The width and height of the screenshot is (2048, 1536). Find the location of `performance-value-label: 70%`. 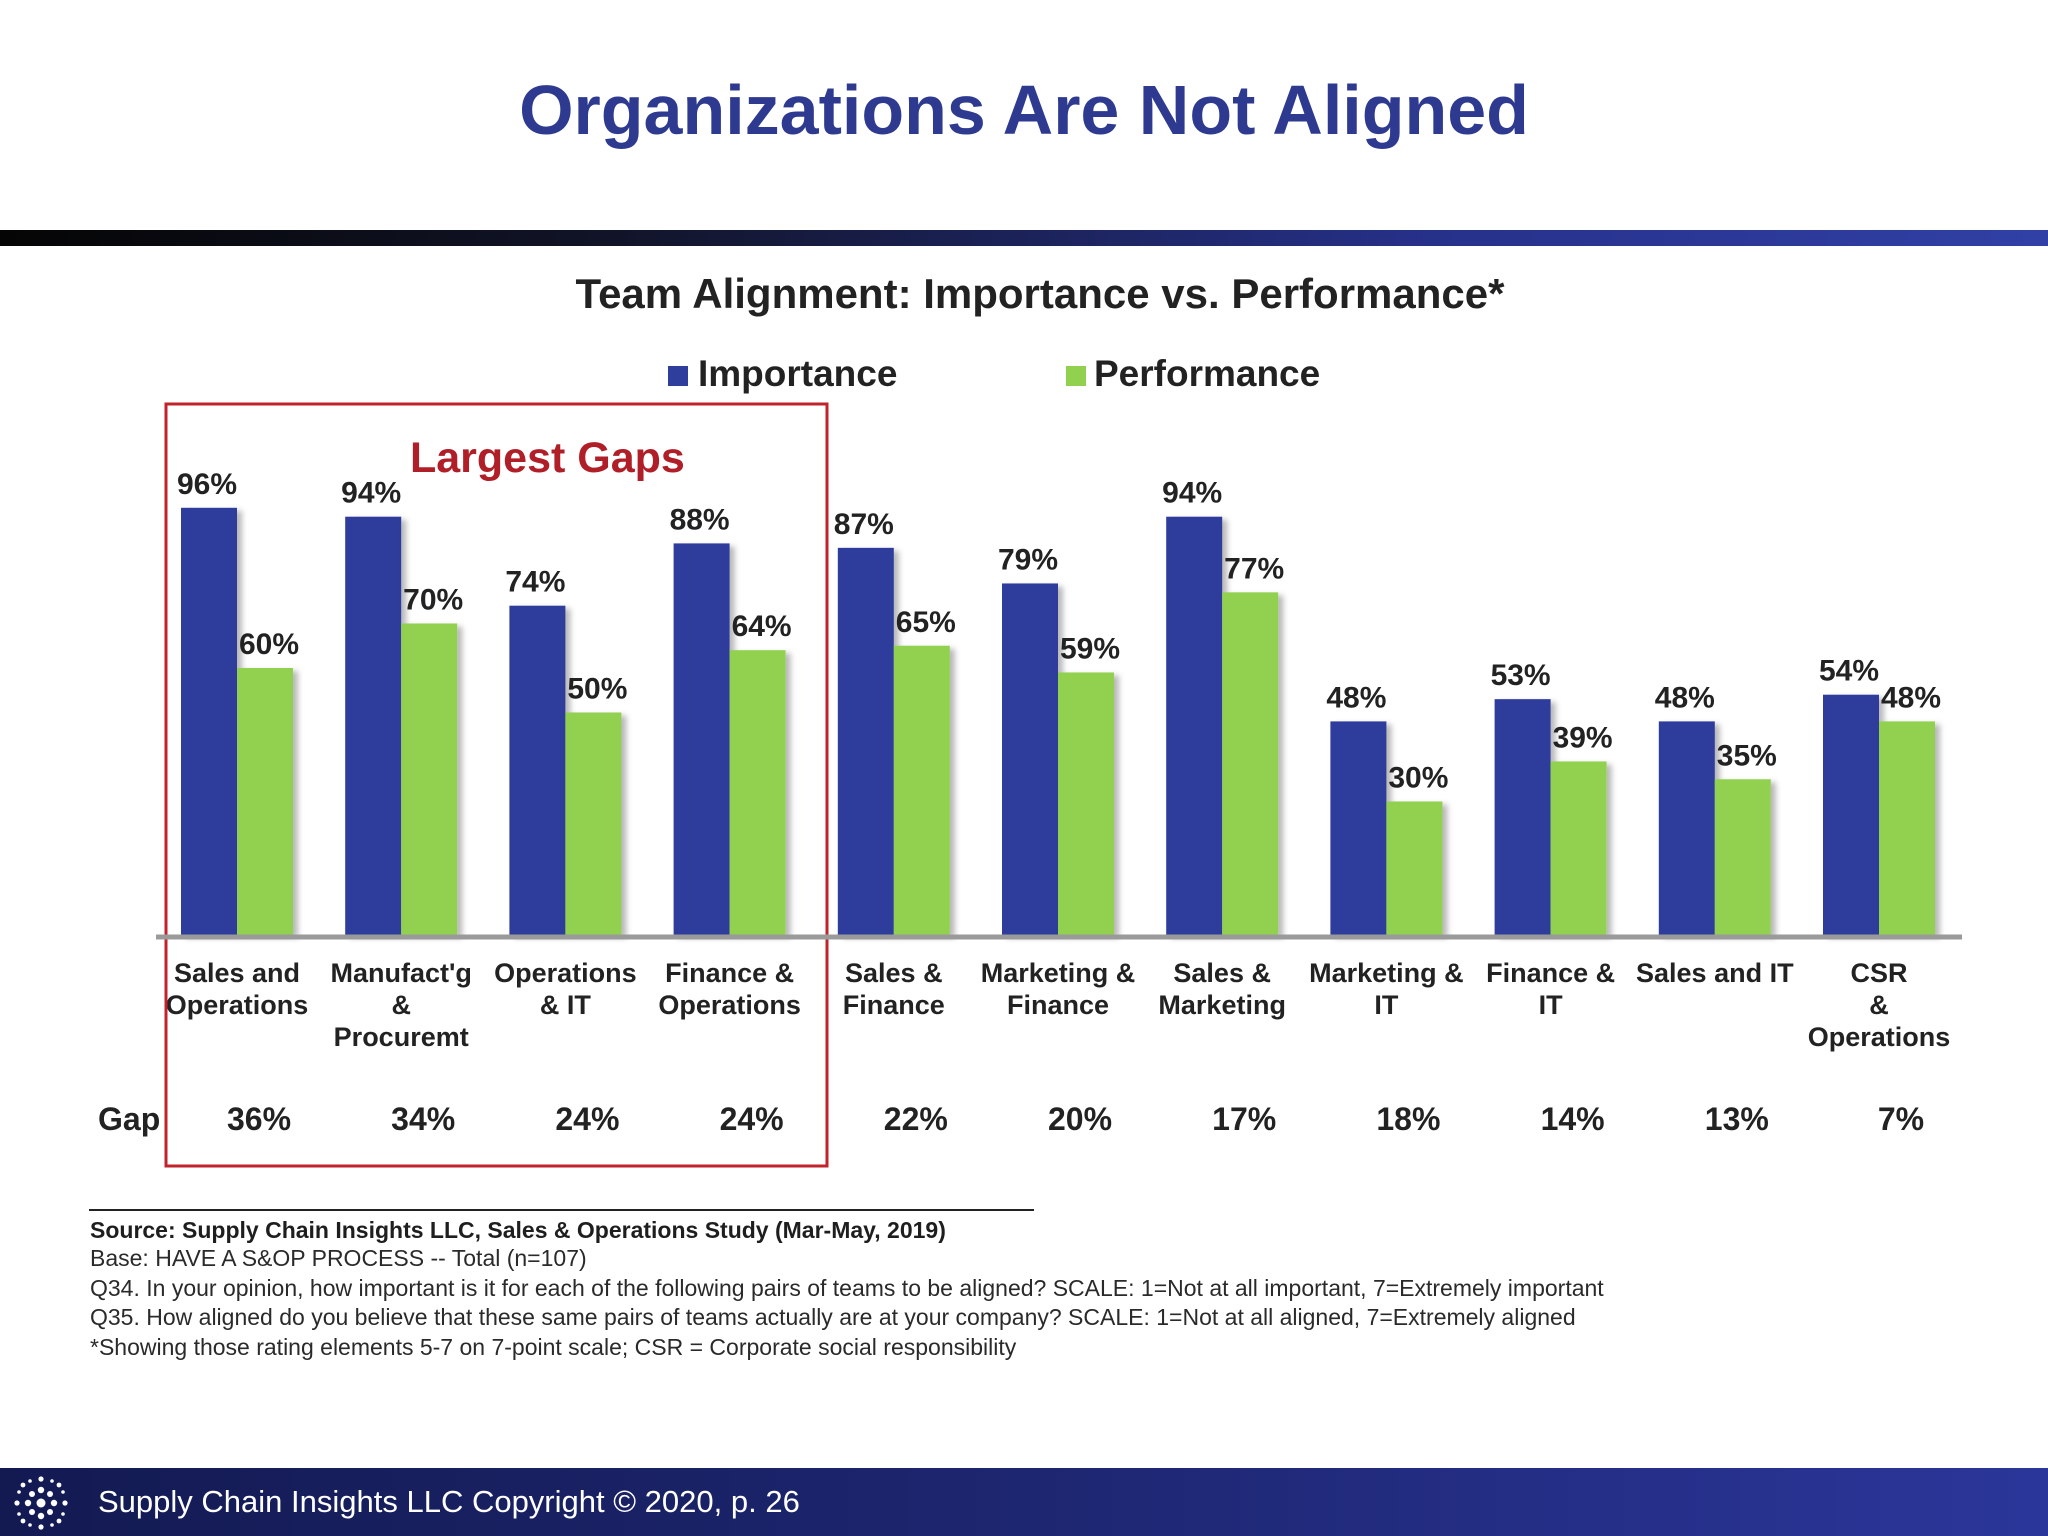

performance-value-label: 70% is located at coordinates (433, 600).